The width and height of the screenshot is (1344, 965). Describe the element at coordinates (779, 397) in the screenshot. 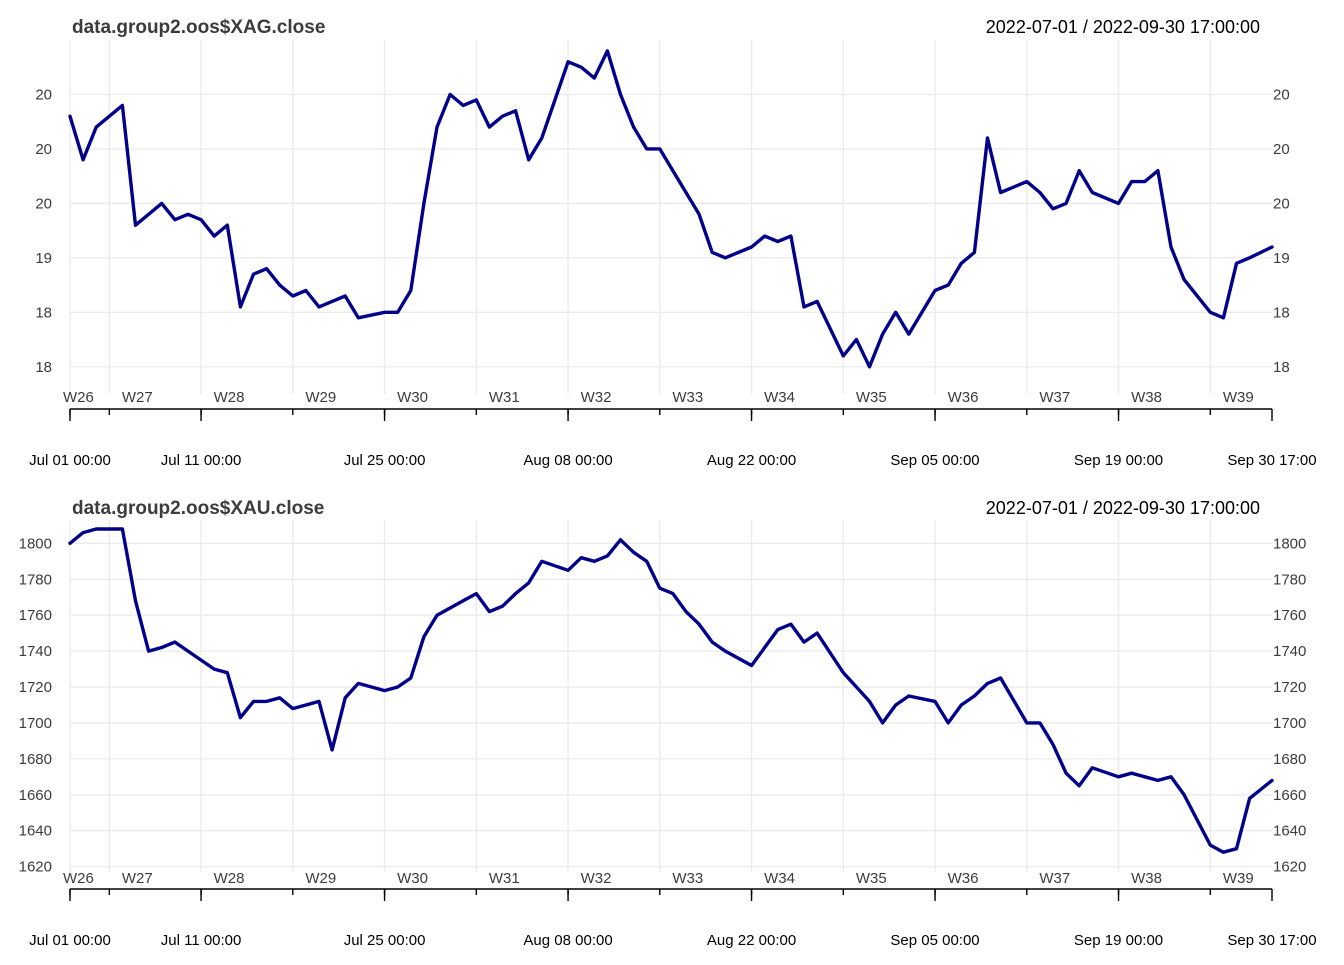

I see `week-label: W34` at that location.